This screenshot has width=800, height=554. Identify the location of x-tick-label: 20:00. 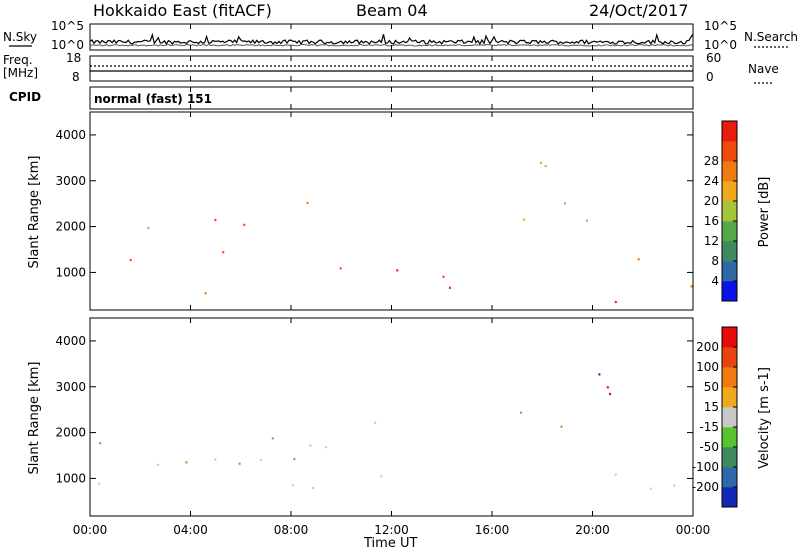
(592, 530).